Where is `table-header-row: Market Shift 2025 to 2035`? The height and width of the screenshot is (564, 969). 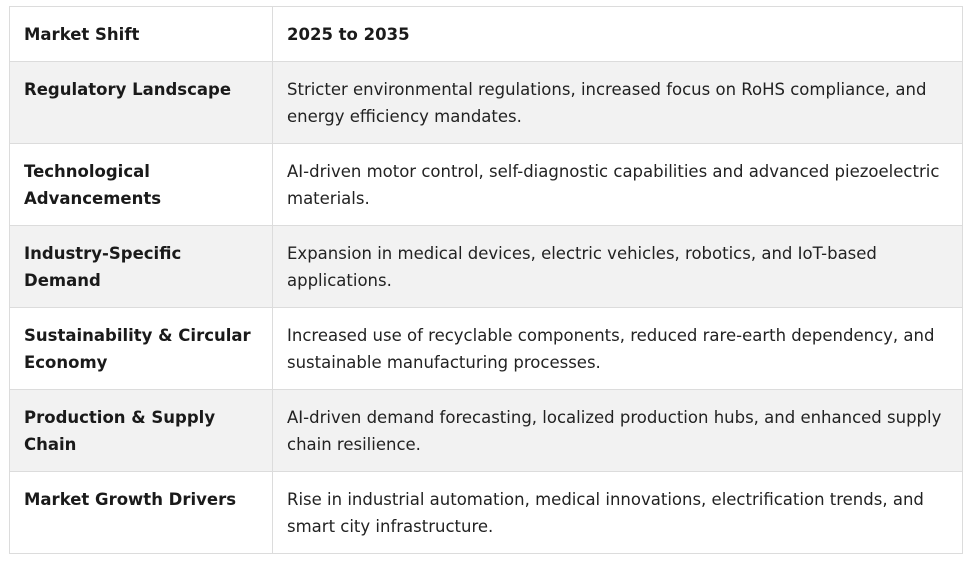
table-header-row: Market Shift 2025 to 2035 is located at coordinates (486, 34).